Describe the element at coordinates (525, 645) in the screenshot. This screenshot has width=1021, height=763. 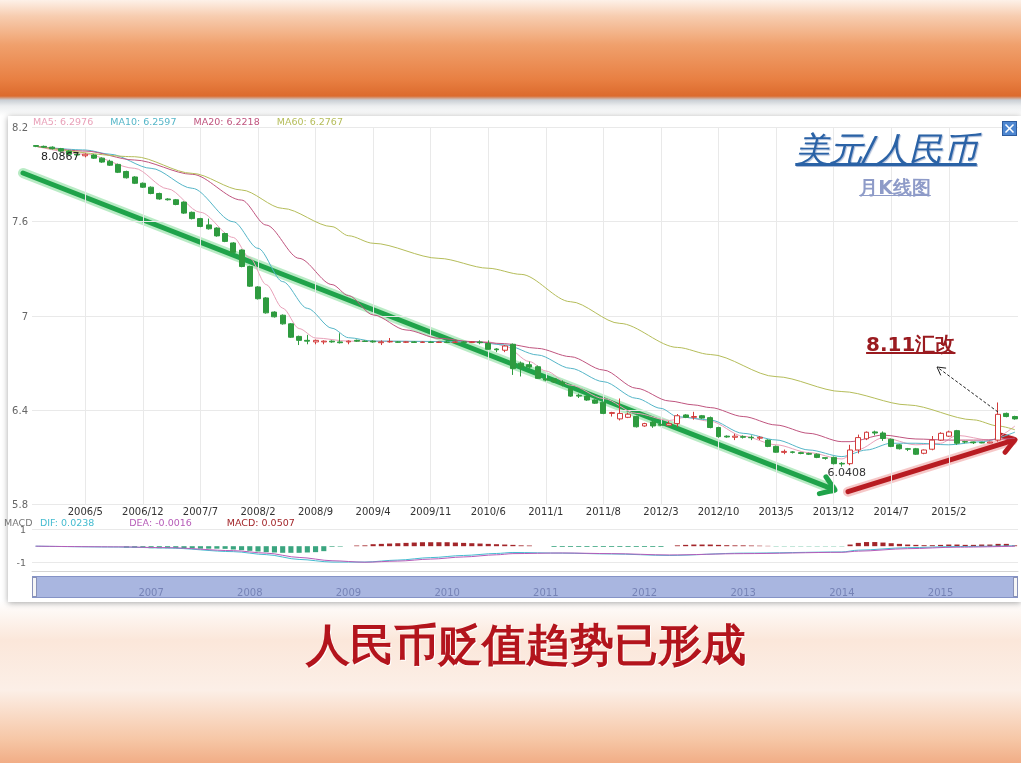
I see `text: 人民币贬值趋势已形成` at that location.